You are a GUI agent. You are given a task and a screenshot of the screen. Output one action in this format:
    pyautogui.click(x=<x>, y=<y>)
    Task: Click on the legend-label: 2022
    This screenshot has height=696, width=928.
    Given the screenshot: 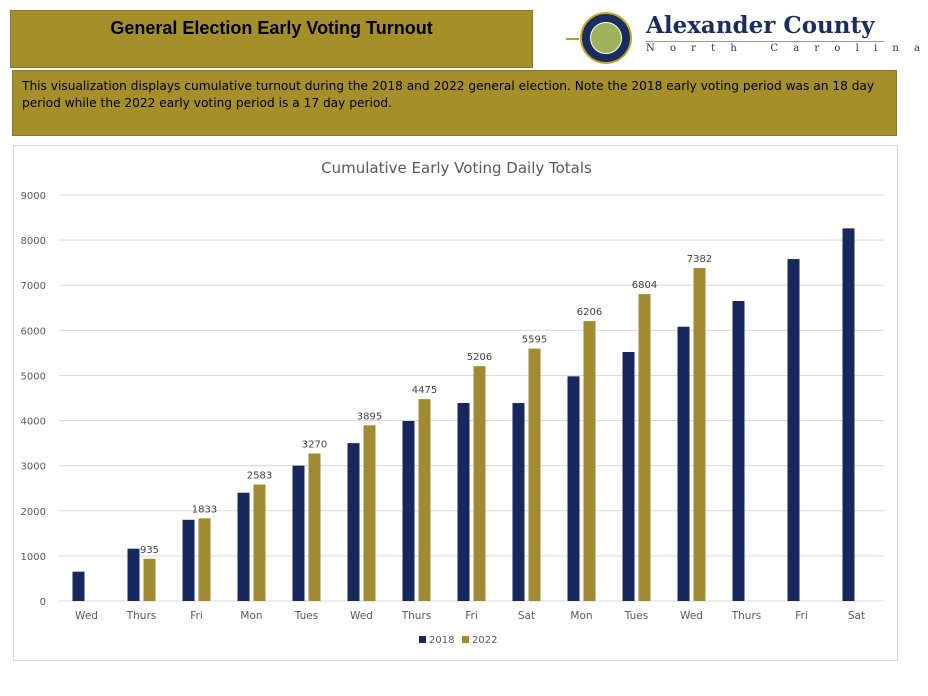 What is the action you would take?
    pyautogui.click(x=484, y=640)
    